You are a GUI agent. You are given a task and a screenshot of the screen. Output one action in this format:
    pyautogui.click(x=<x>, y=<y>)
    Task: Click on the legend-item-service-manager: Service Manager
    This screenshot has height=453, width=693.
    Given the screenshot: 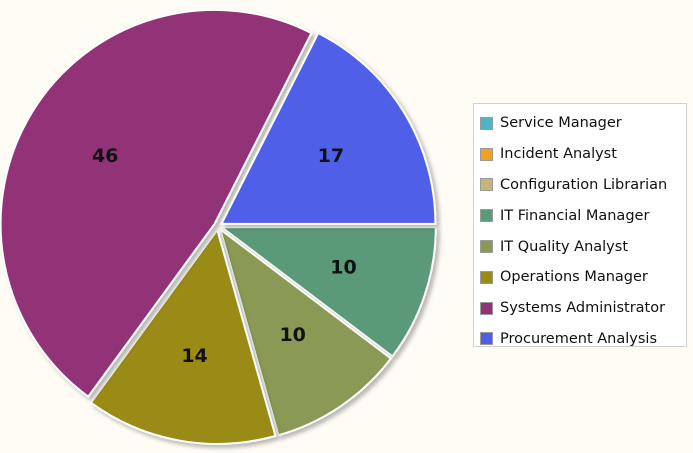 What is the action you would take?
    pyautogui.click(x=582, y=123)
    